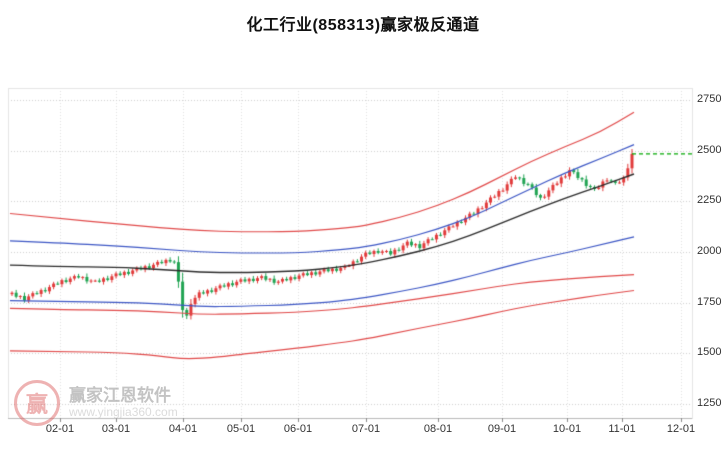 The image size is (726, 450). What do you see at coordinates (438, 429) in the screenshot?
I see `x-axis-label: 08-01` at bounding box center [438, 429].